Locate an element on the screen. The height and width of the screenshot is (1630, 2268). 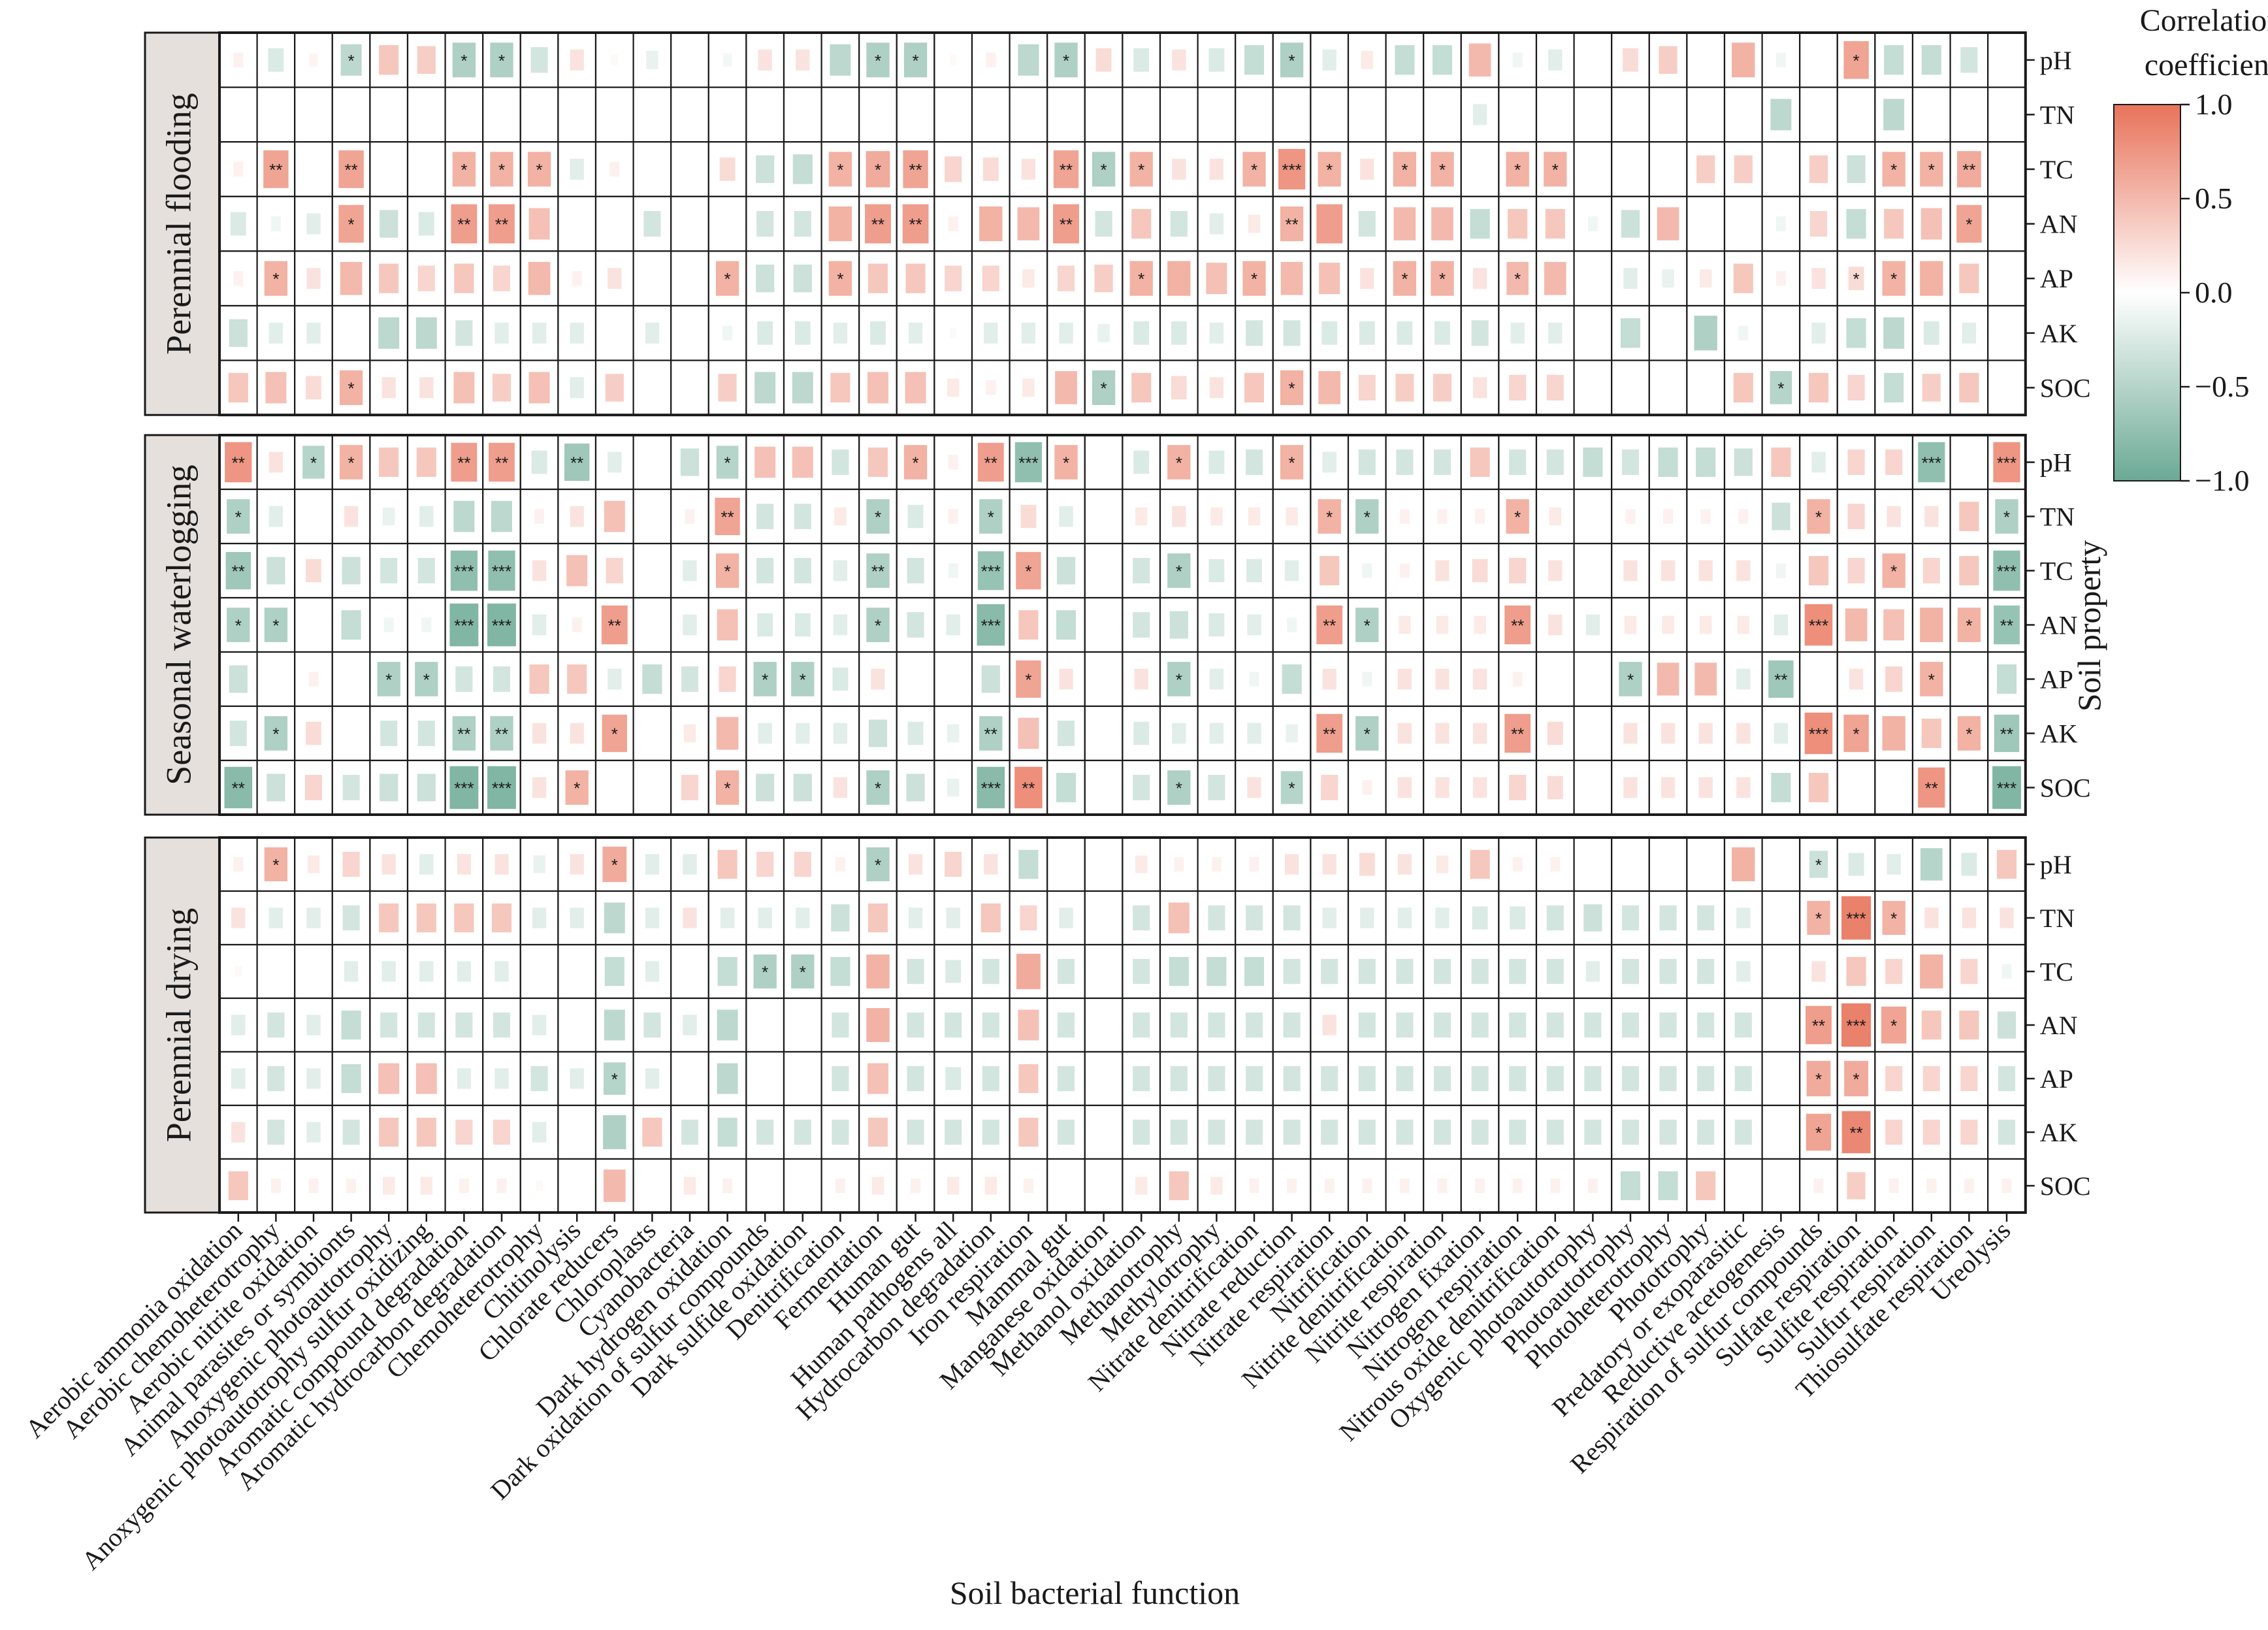
row-label: TN is located at coordinates (2057, 517).